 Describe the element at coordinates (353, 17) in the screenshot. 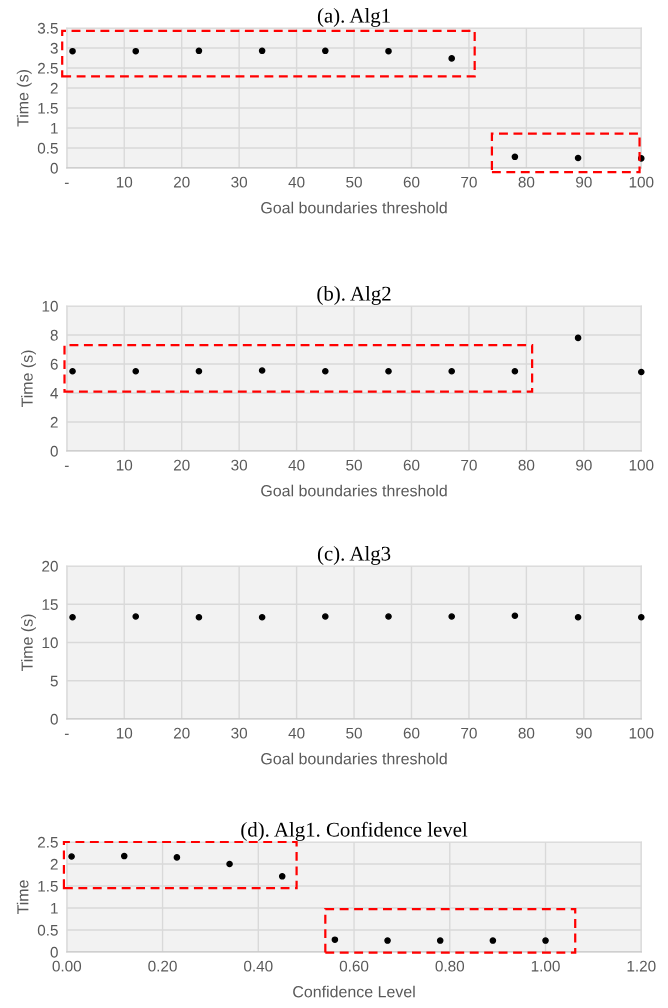

I see `chart-title: (a). Alg1` at that location.